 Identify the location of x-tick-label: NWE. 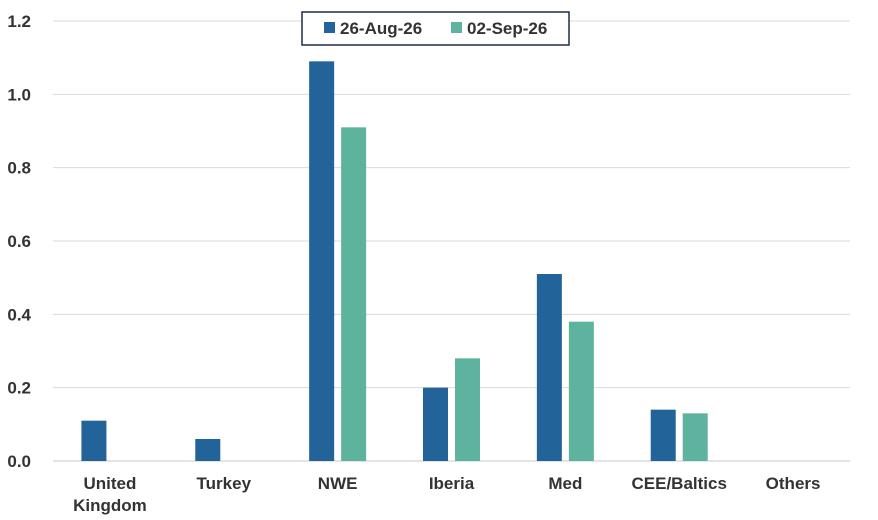
(338, 483).